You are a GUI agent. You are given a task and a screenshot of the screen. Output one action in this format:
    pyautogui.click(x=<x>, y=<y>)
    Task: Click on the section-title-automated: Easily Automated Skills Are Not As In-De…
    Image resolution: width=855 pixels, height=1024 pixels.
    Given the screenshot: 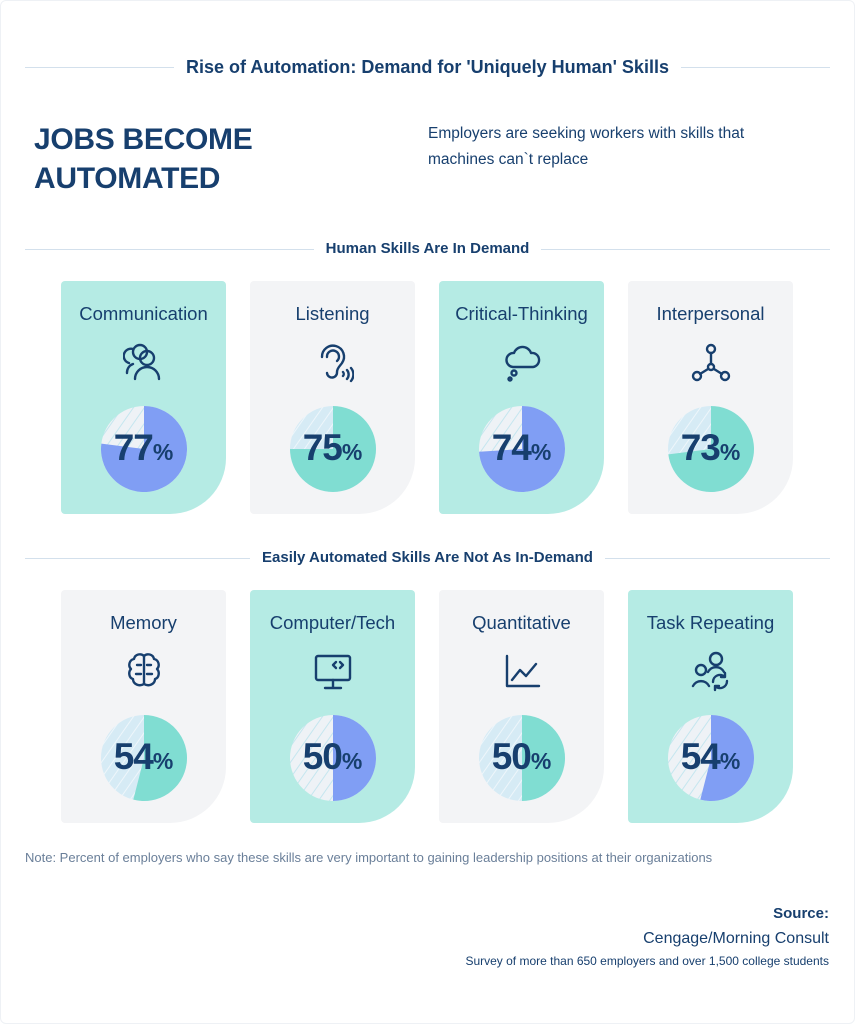 What is the action you would take?
    pyautogui.click(x=427, y=557)
    